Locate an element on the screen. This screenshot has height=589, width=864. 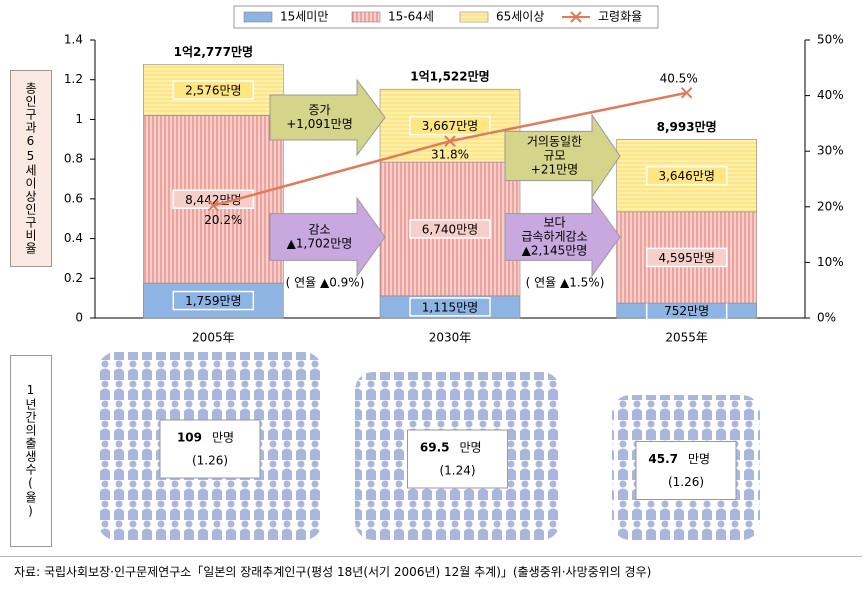
legend-label: 고령화율 is located at coordinates (620, 17).